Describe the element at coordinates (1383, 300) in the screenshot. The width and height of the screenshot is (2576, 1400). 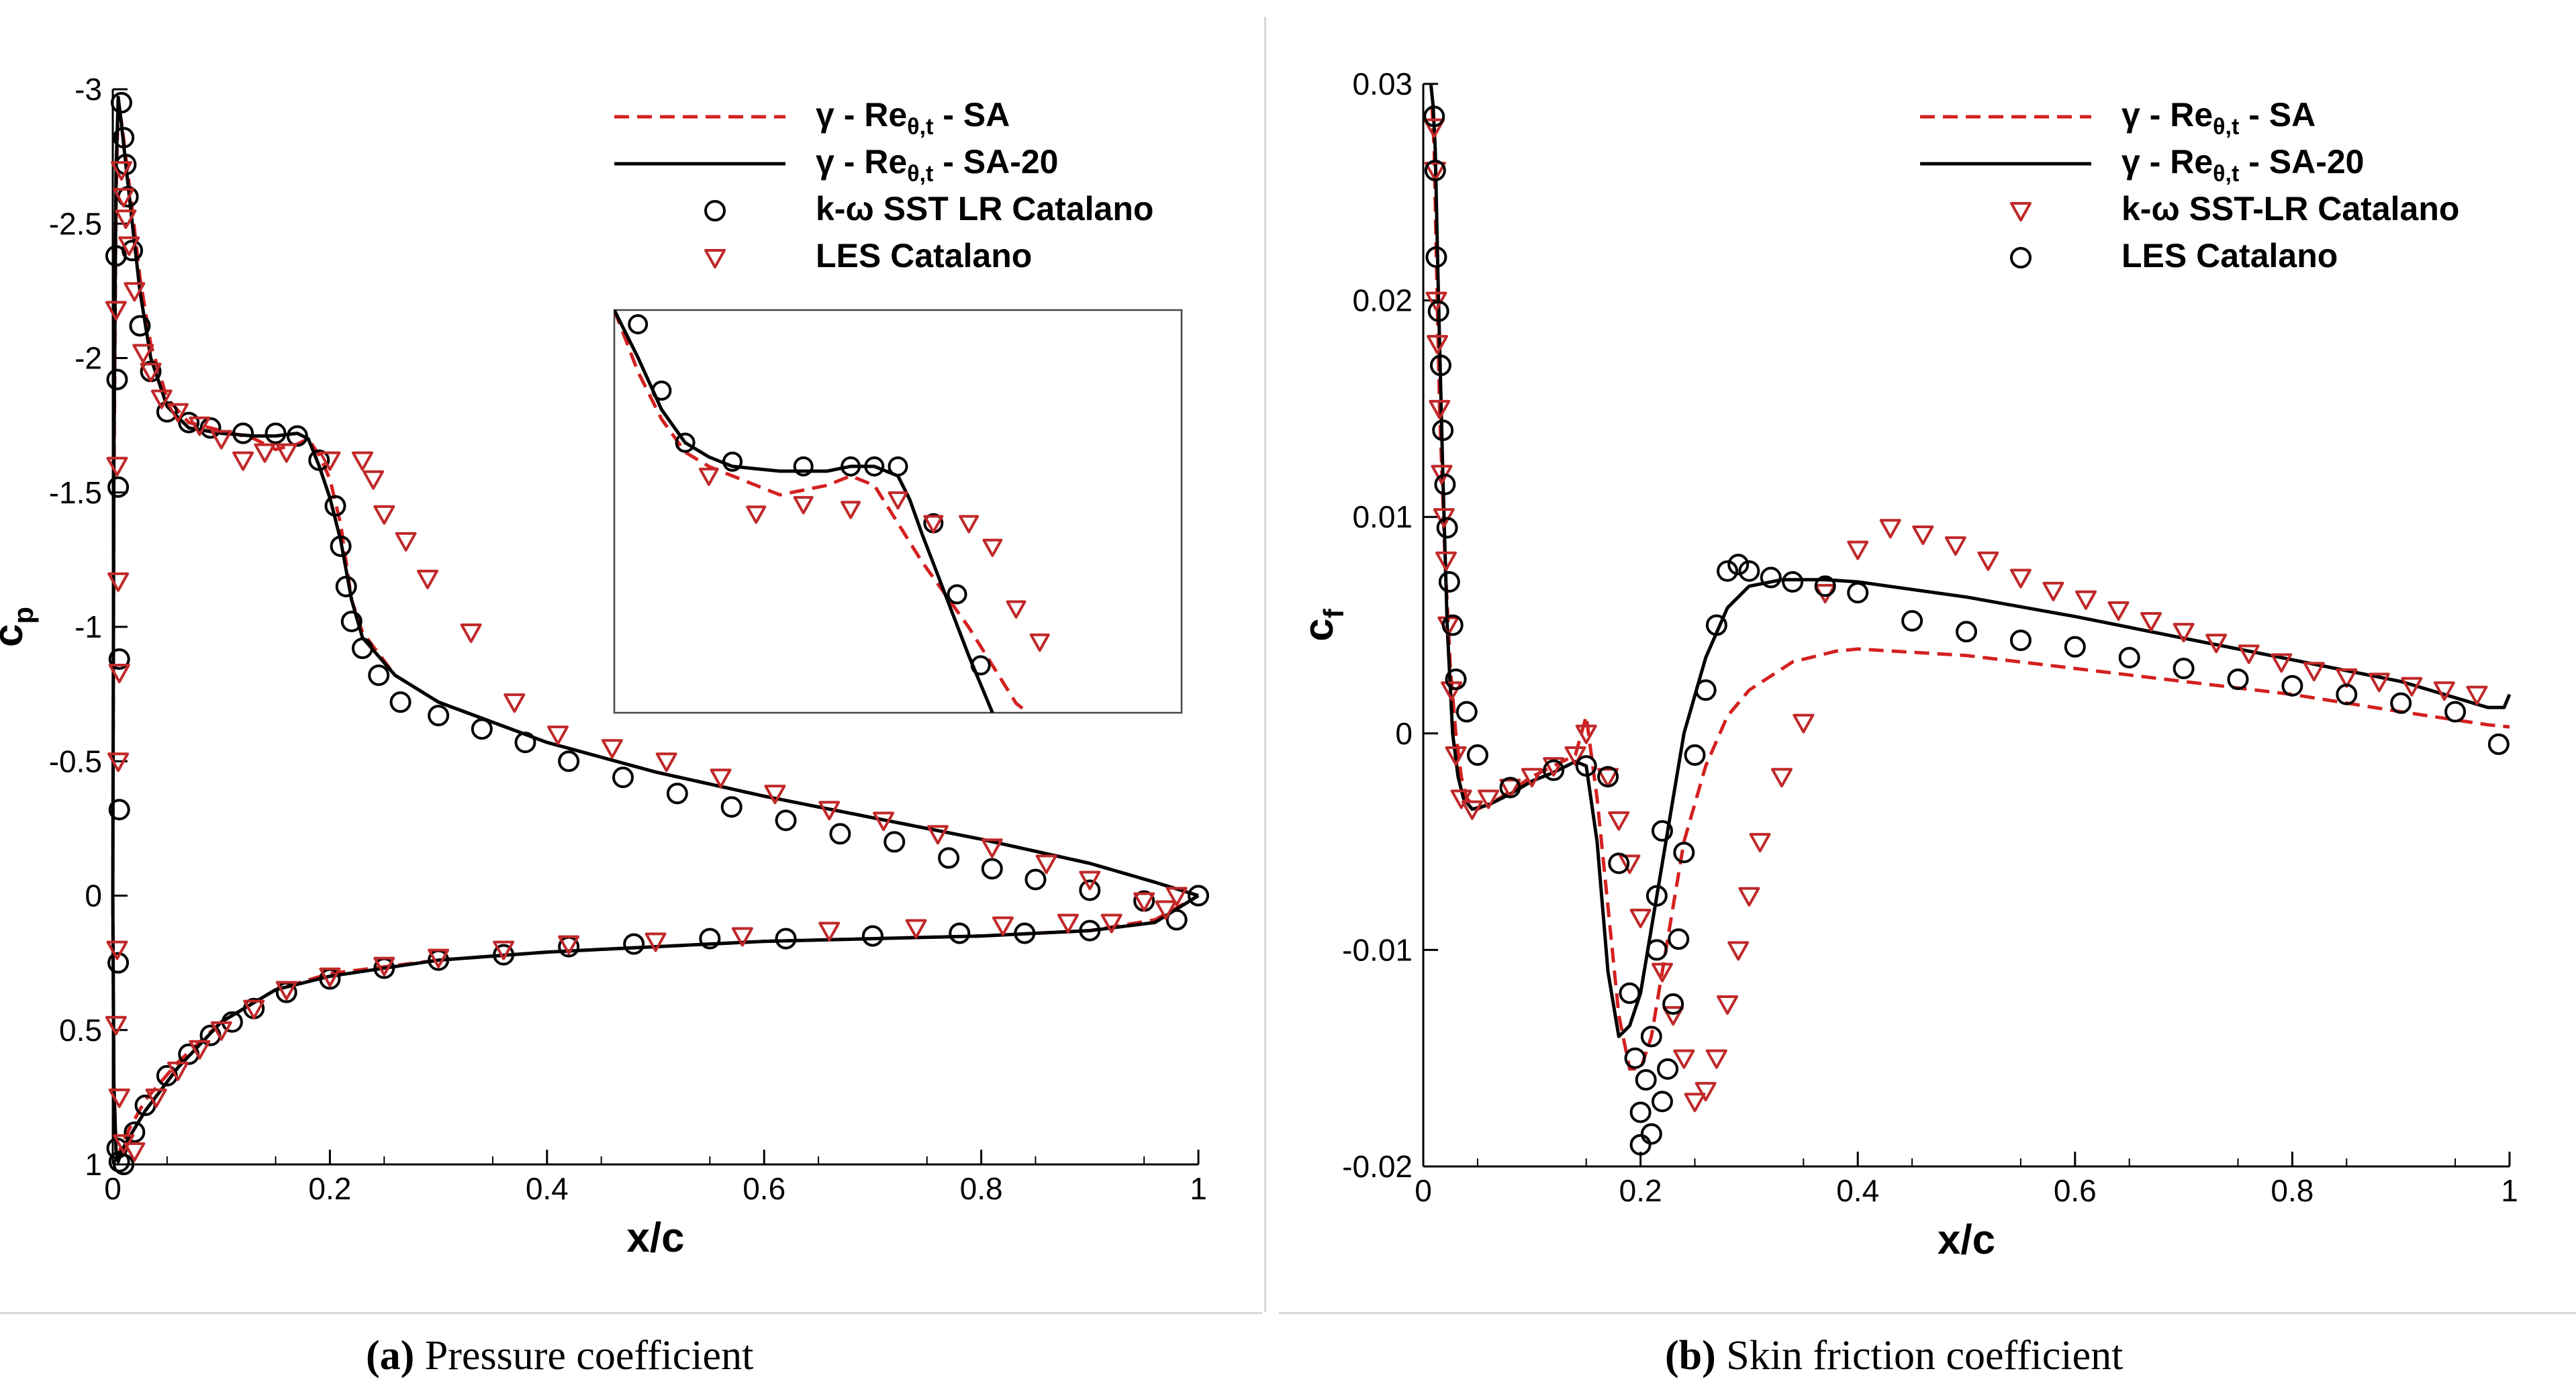
I see `y-tick-label: 0.02` at that location.